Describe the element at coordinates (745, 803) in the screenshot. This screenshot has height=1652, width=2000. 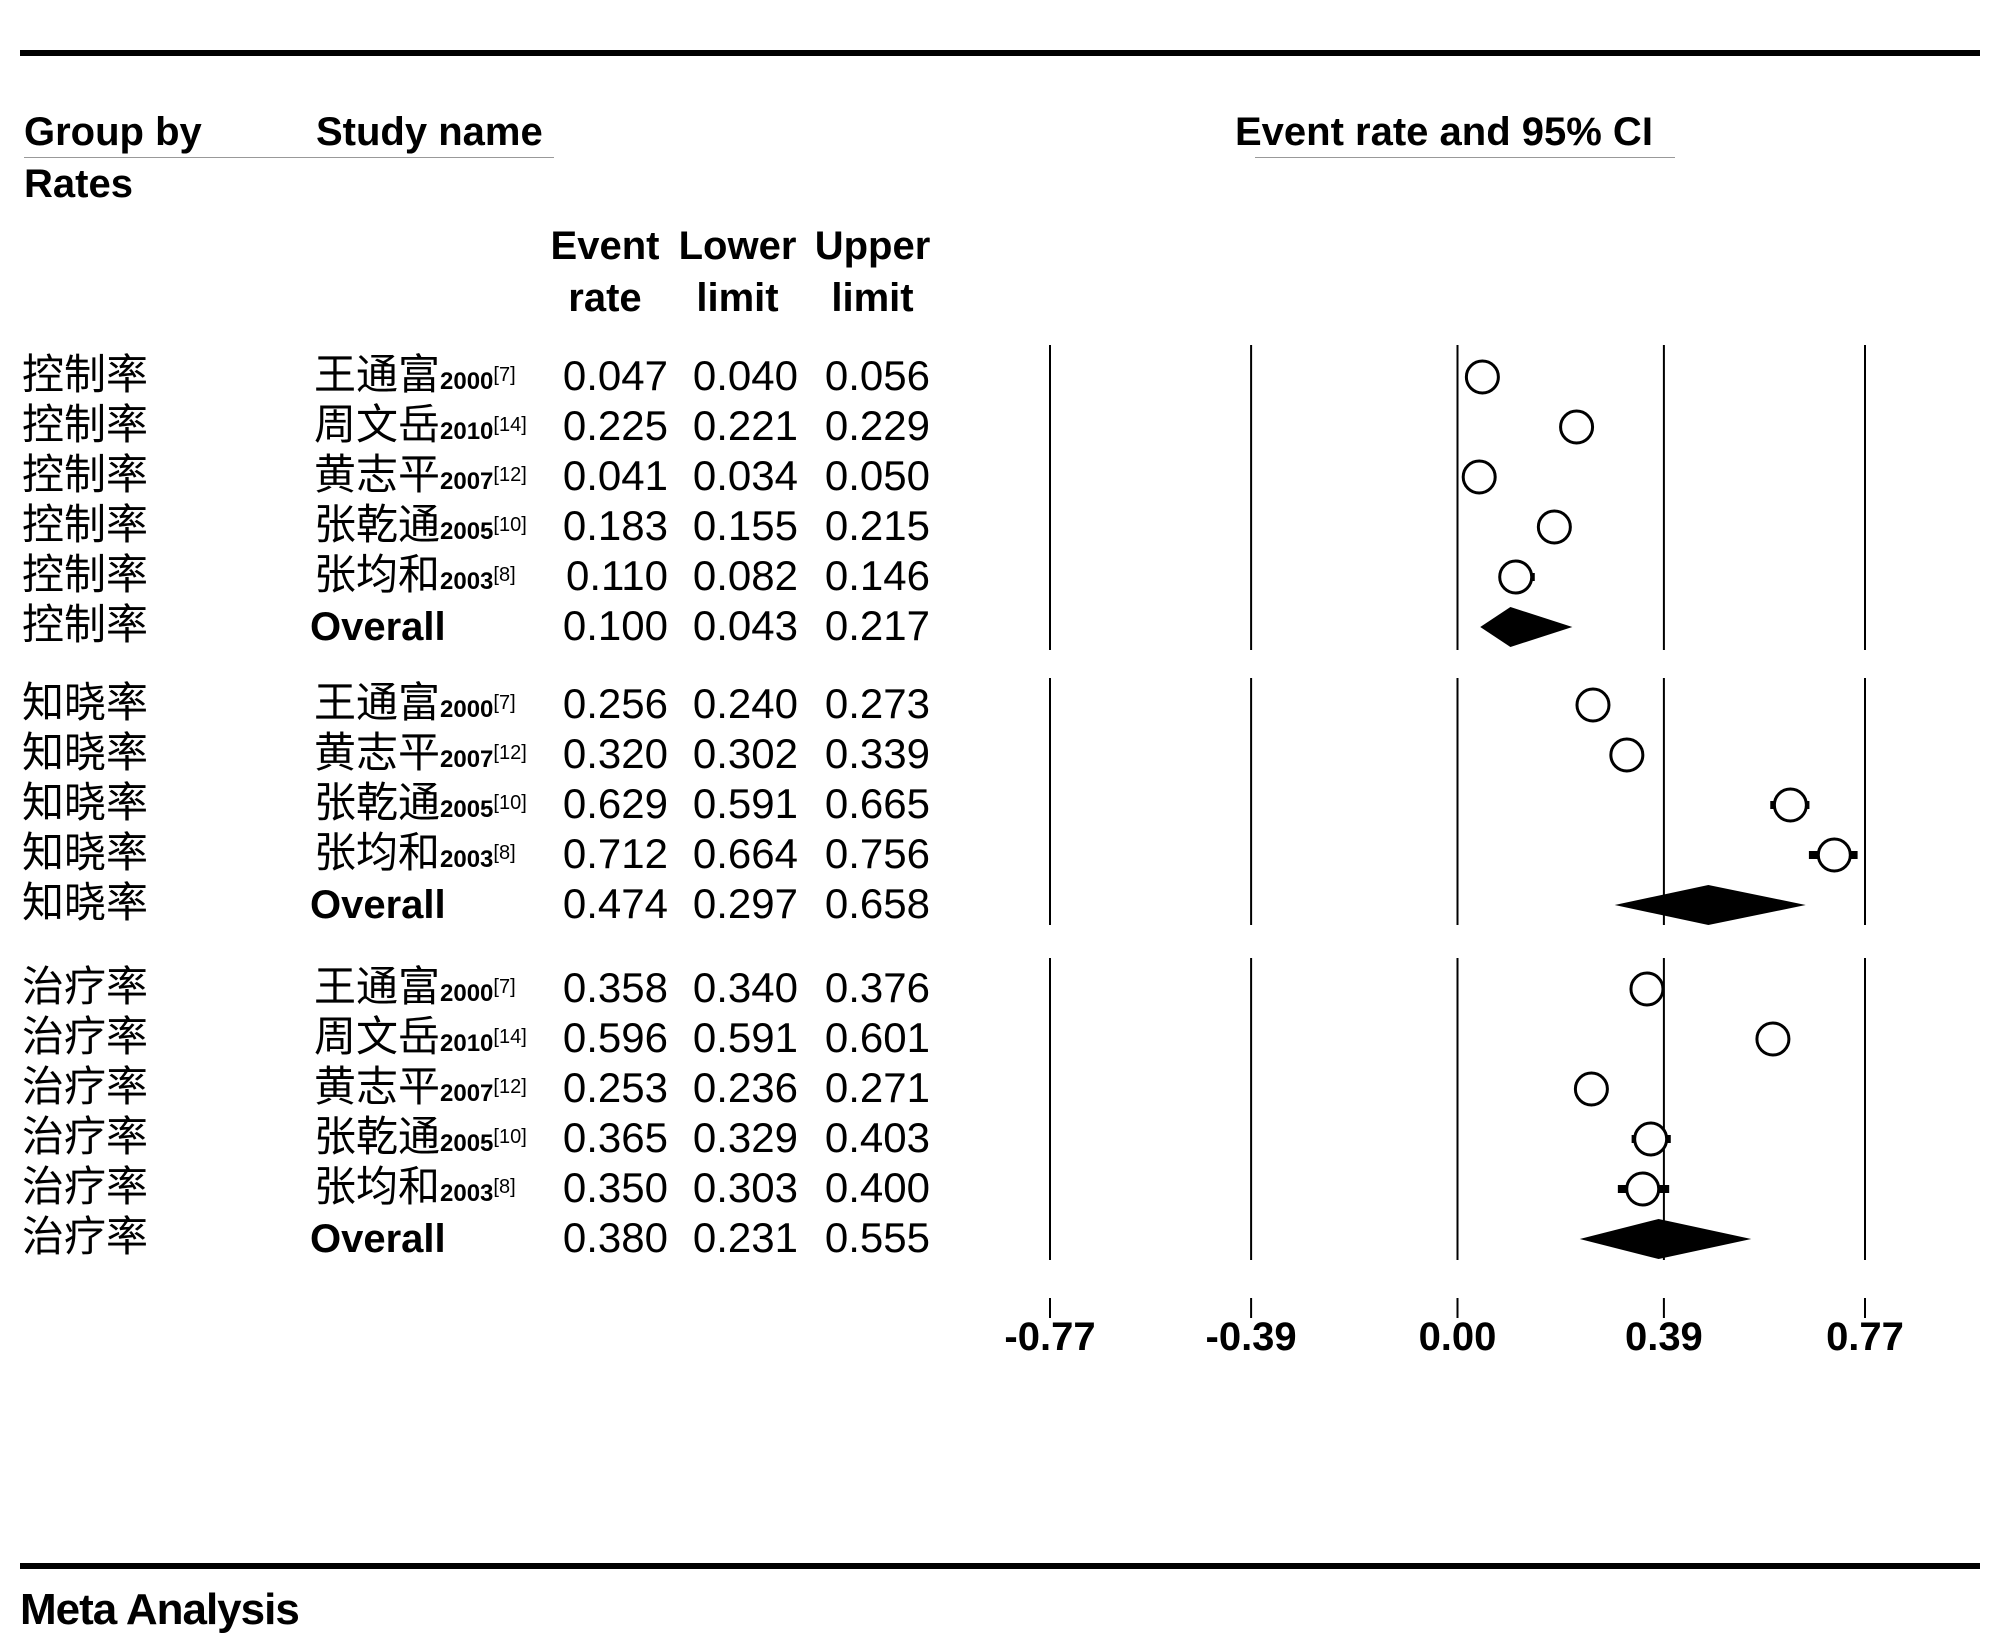
I see `value-lower: 0.591` at that location.